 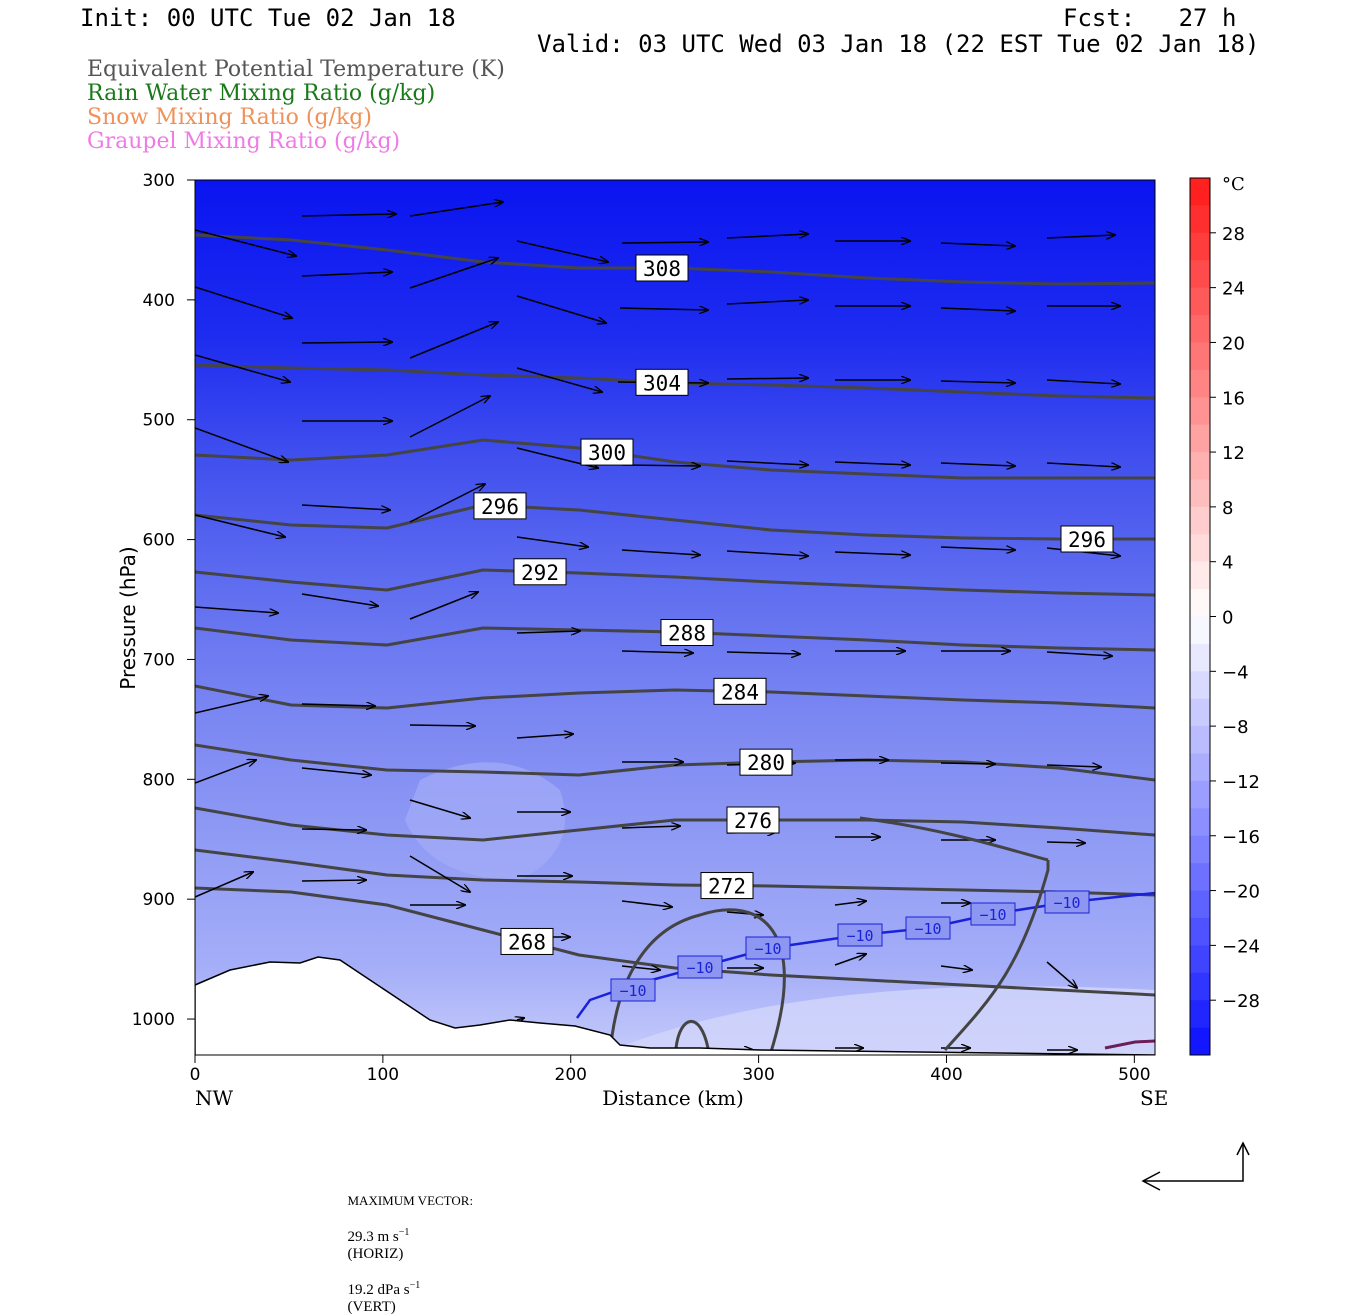 I want to click on theta-e-label-268: 268, so click(x=527, y=942).